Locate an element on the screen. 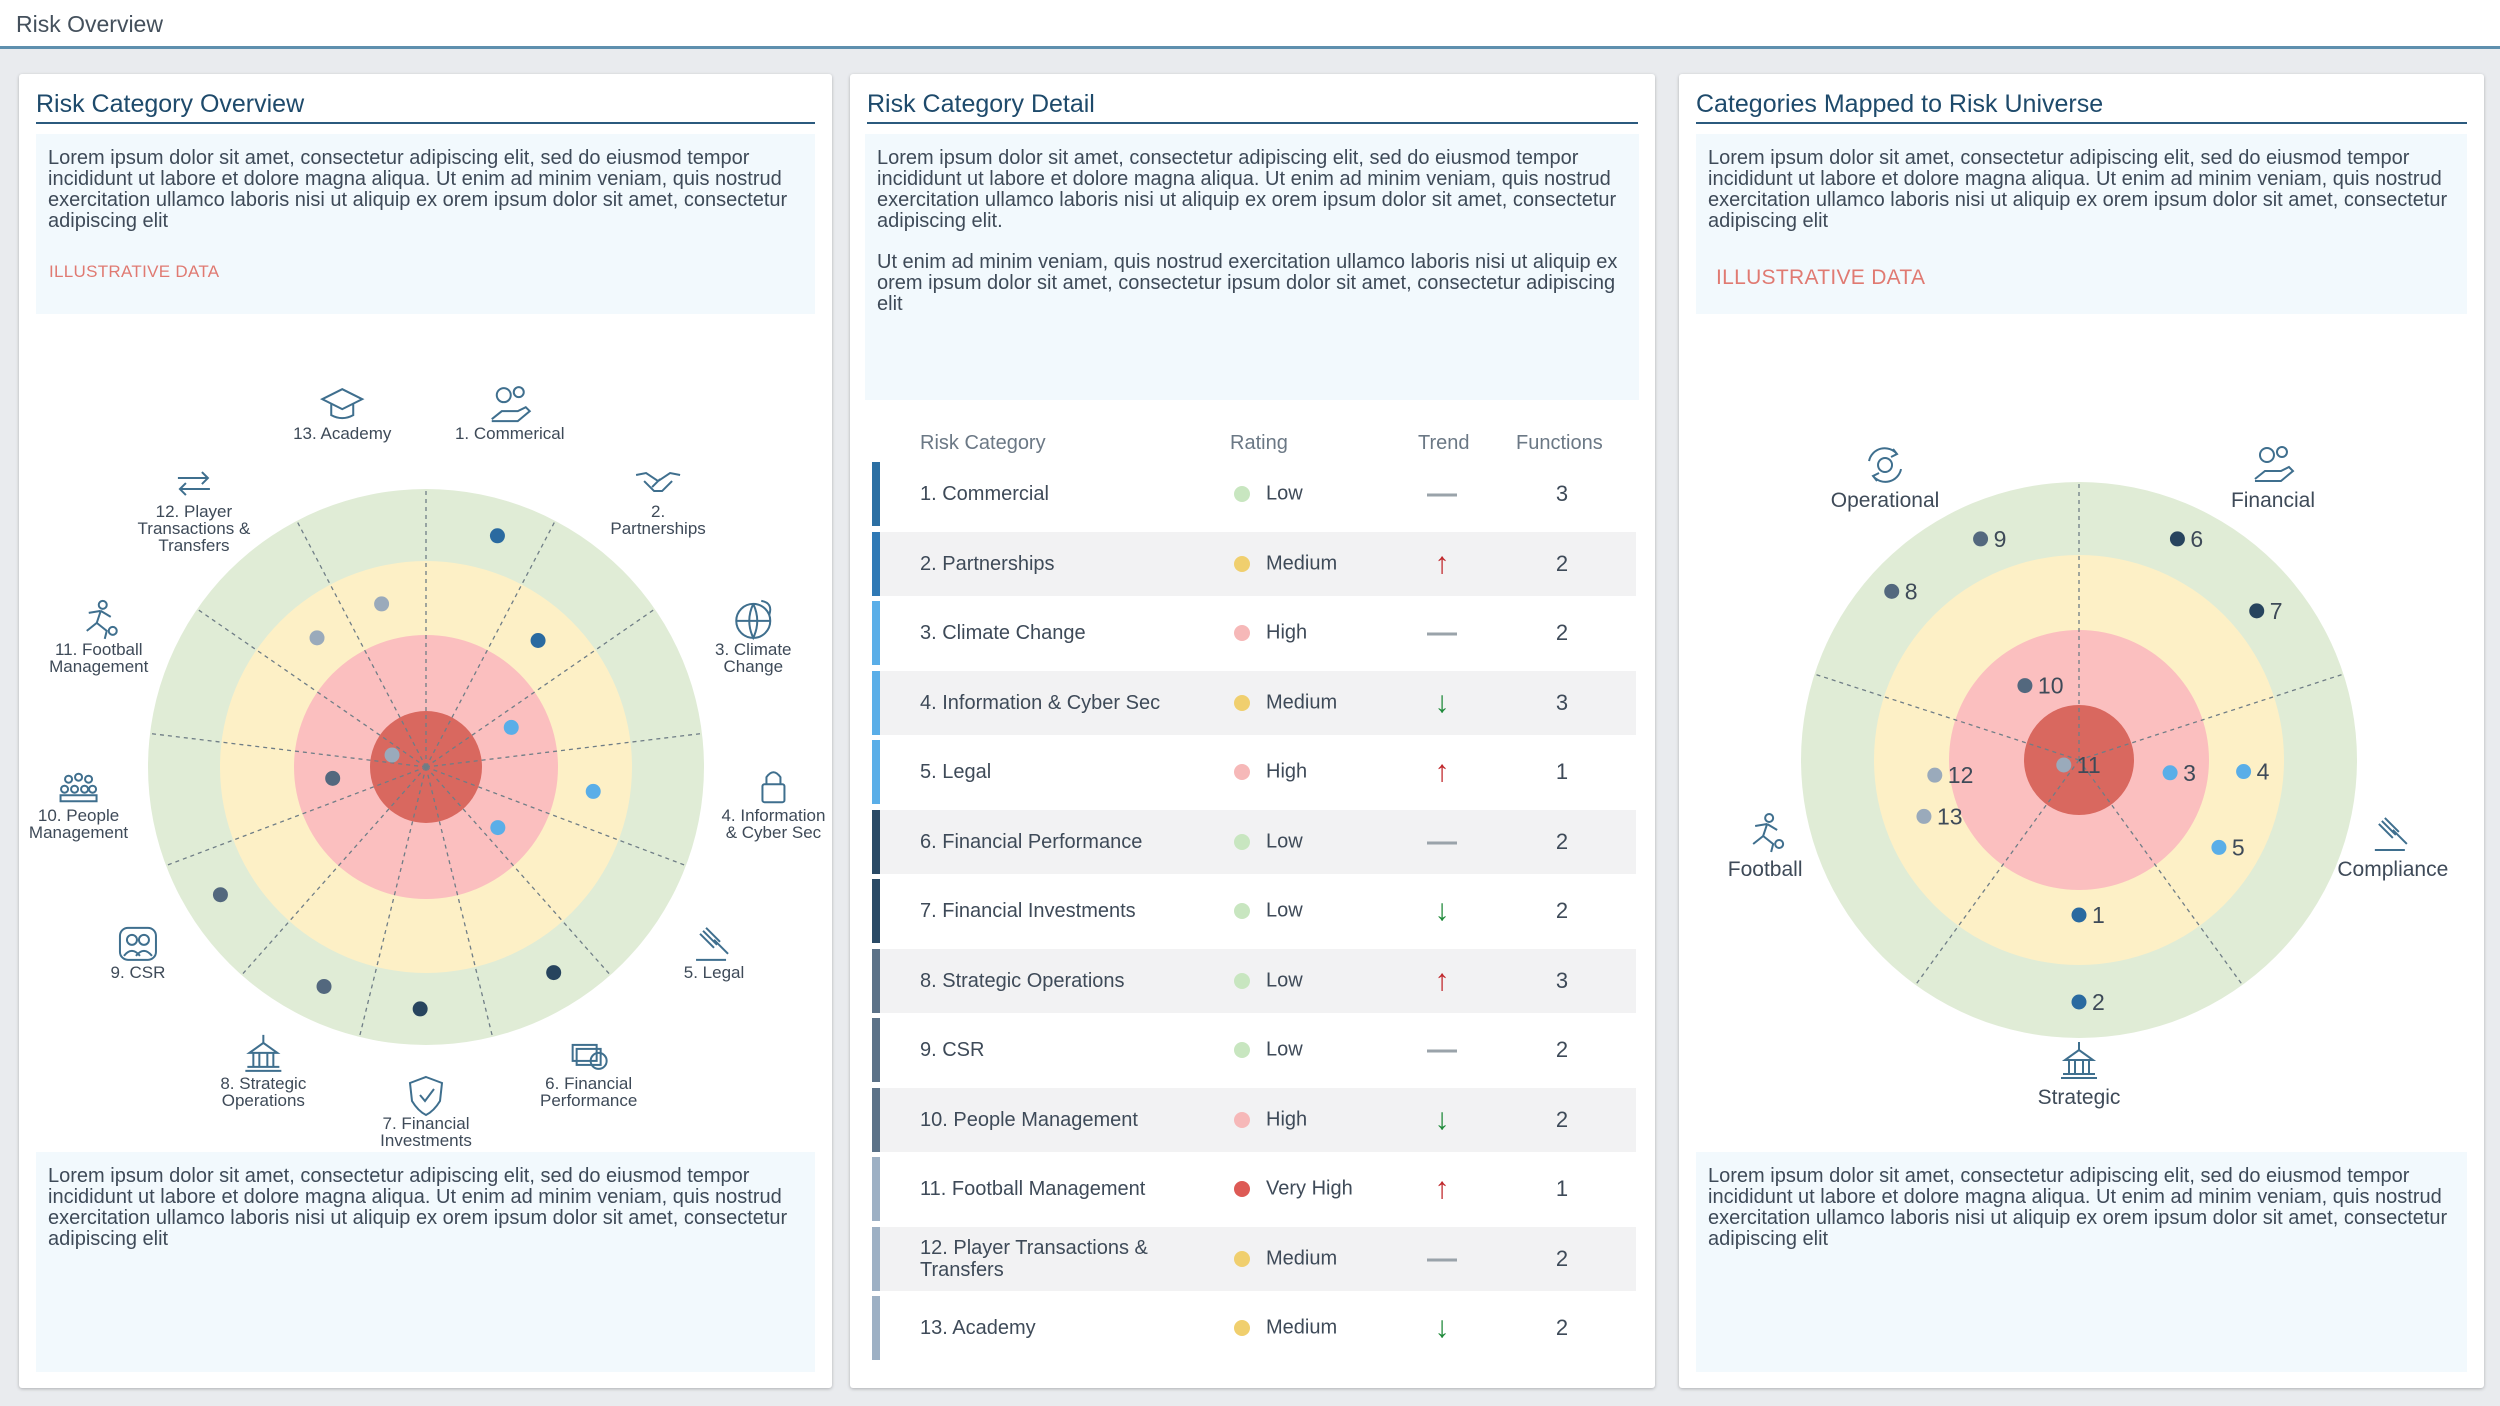 This screenshot has height=1406, width=2500. rating-cell: Low is located at coordinates (1284, 980).